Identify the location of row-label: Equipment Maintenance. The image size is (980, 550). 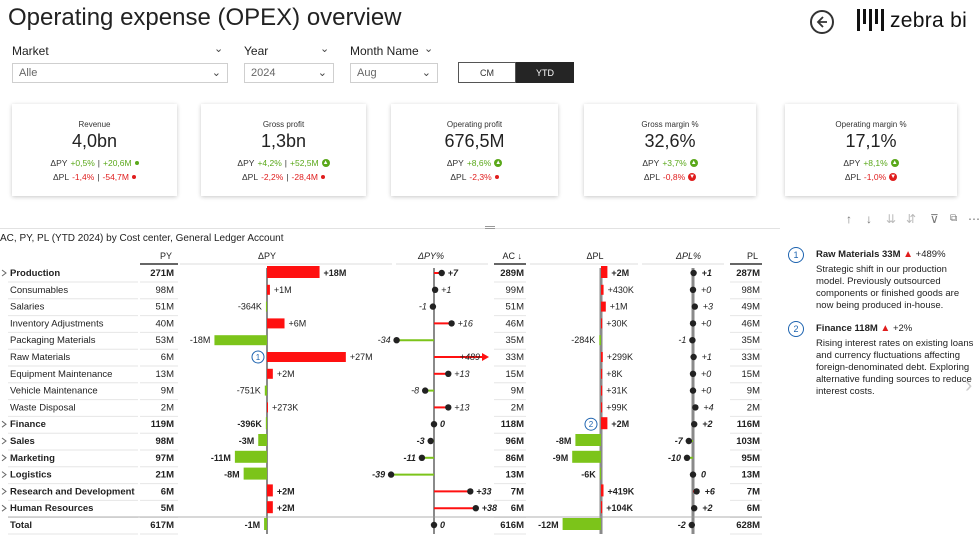
(61, 374).